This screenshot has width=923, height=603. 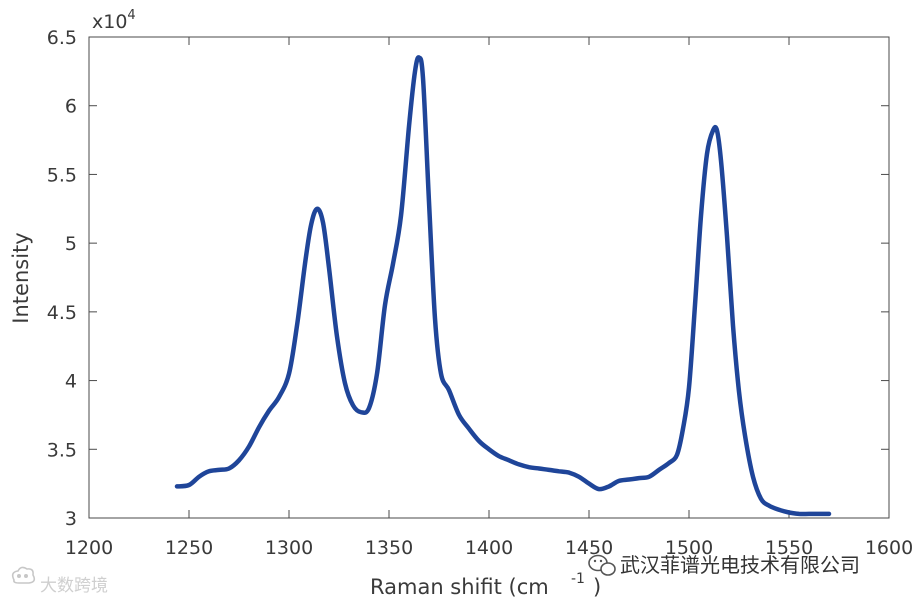 What do you see at coordinates (71, 107) in the screenshot?
I see `y-tick-label: 6` at bounding box center [71, 107].